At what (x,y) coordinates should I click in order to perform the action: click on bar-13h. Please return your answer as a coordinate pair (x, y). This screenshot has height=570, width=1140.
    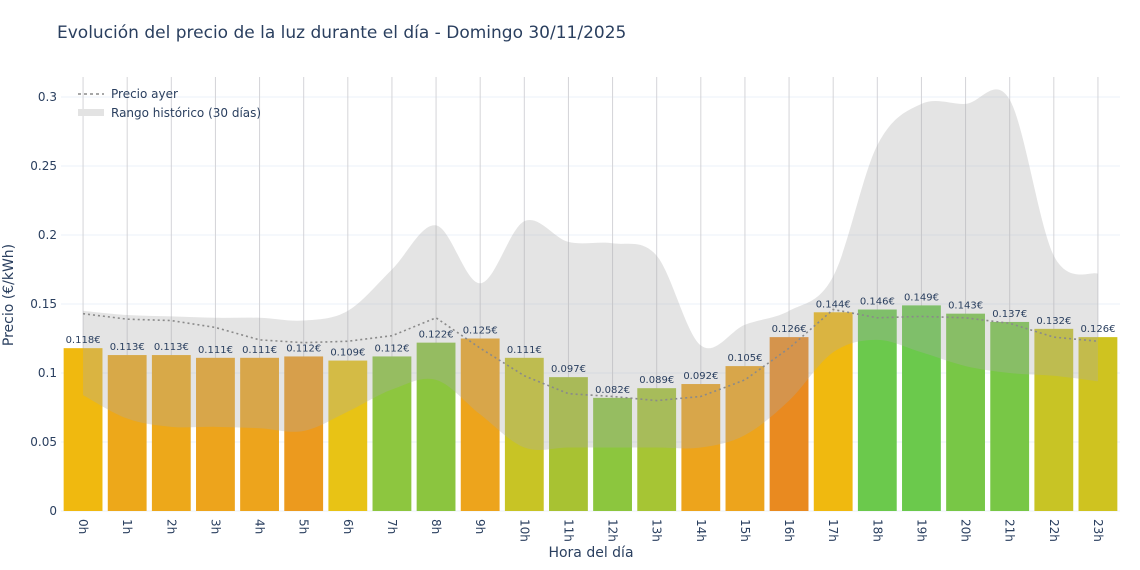
    Looking at the image, I should click on (657, 449).